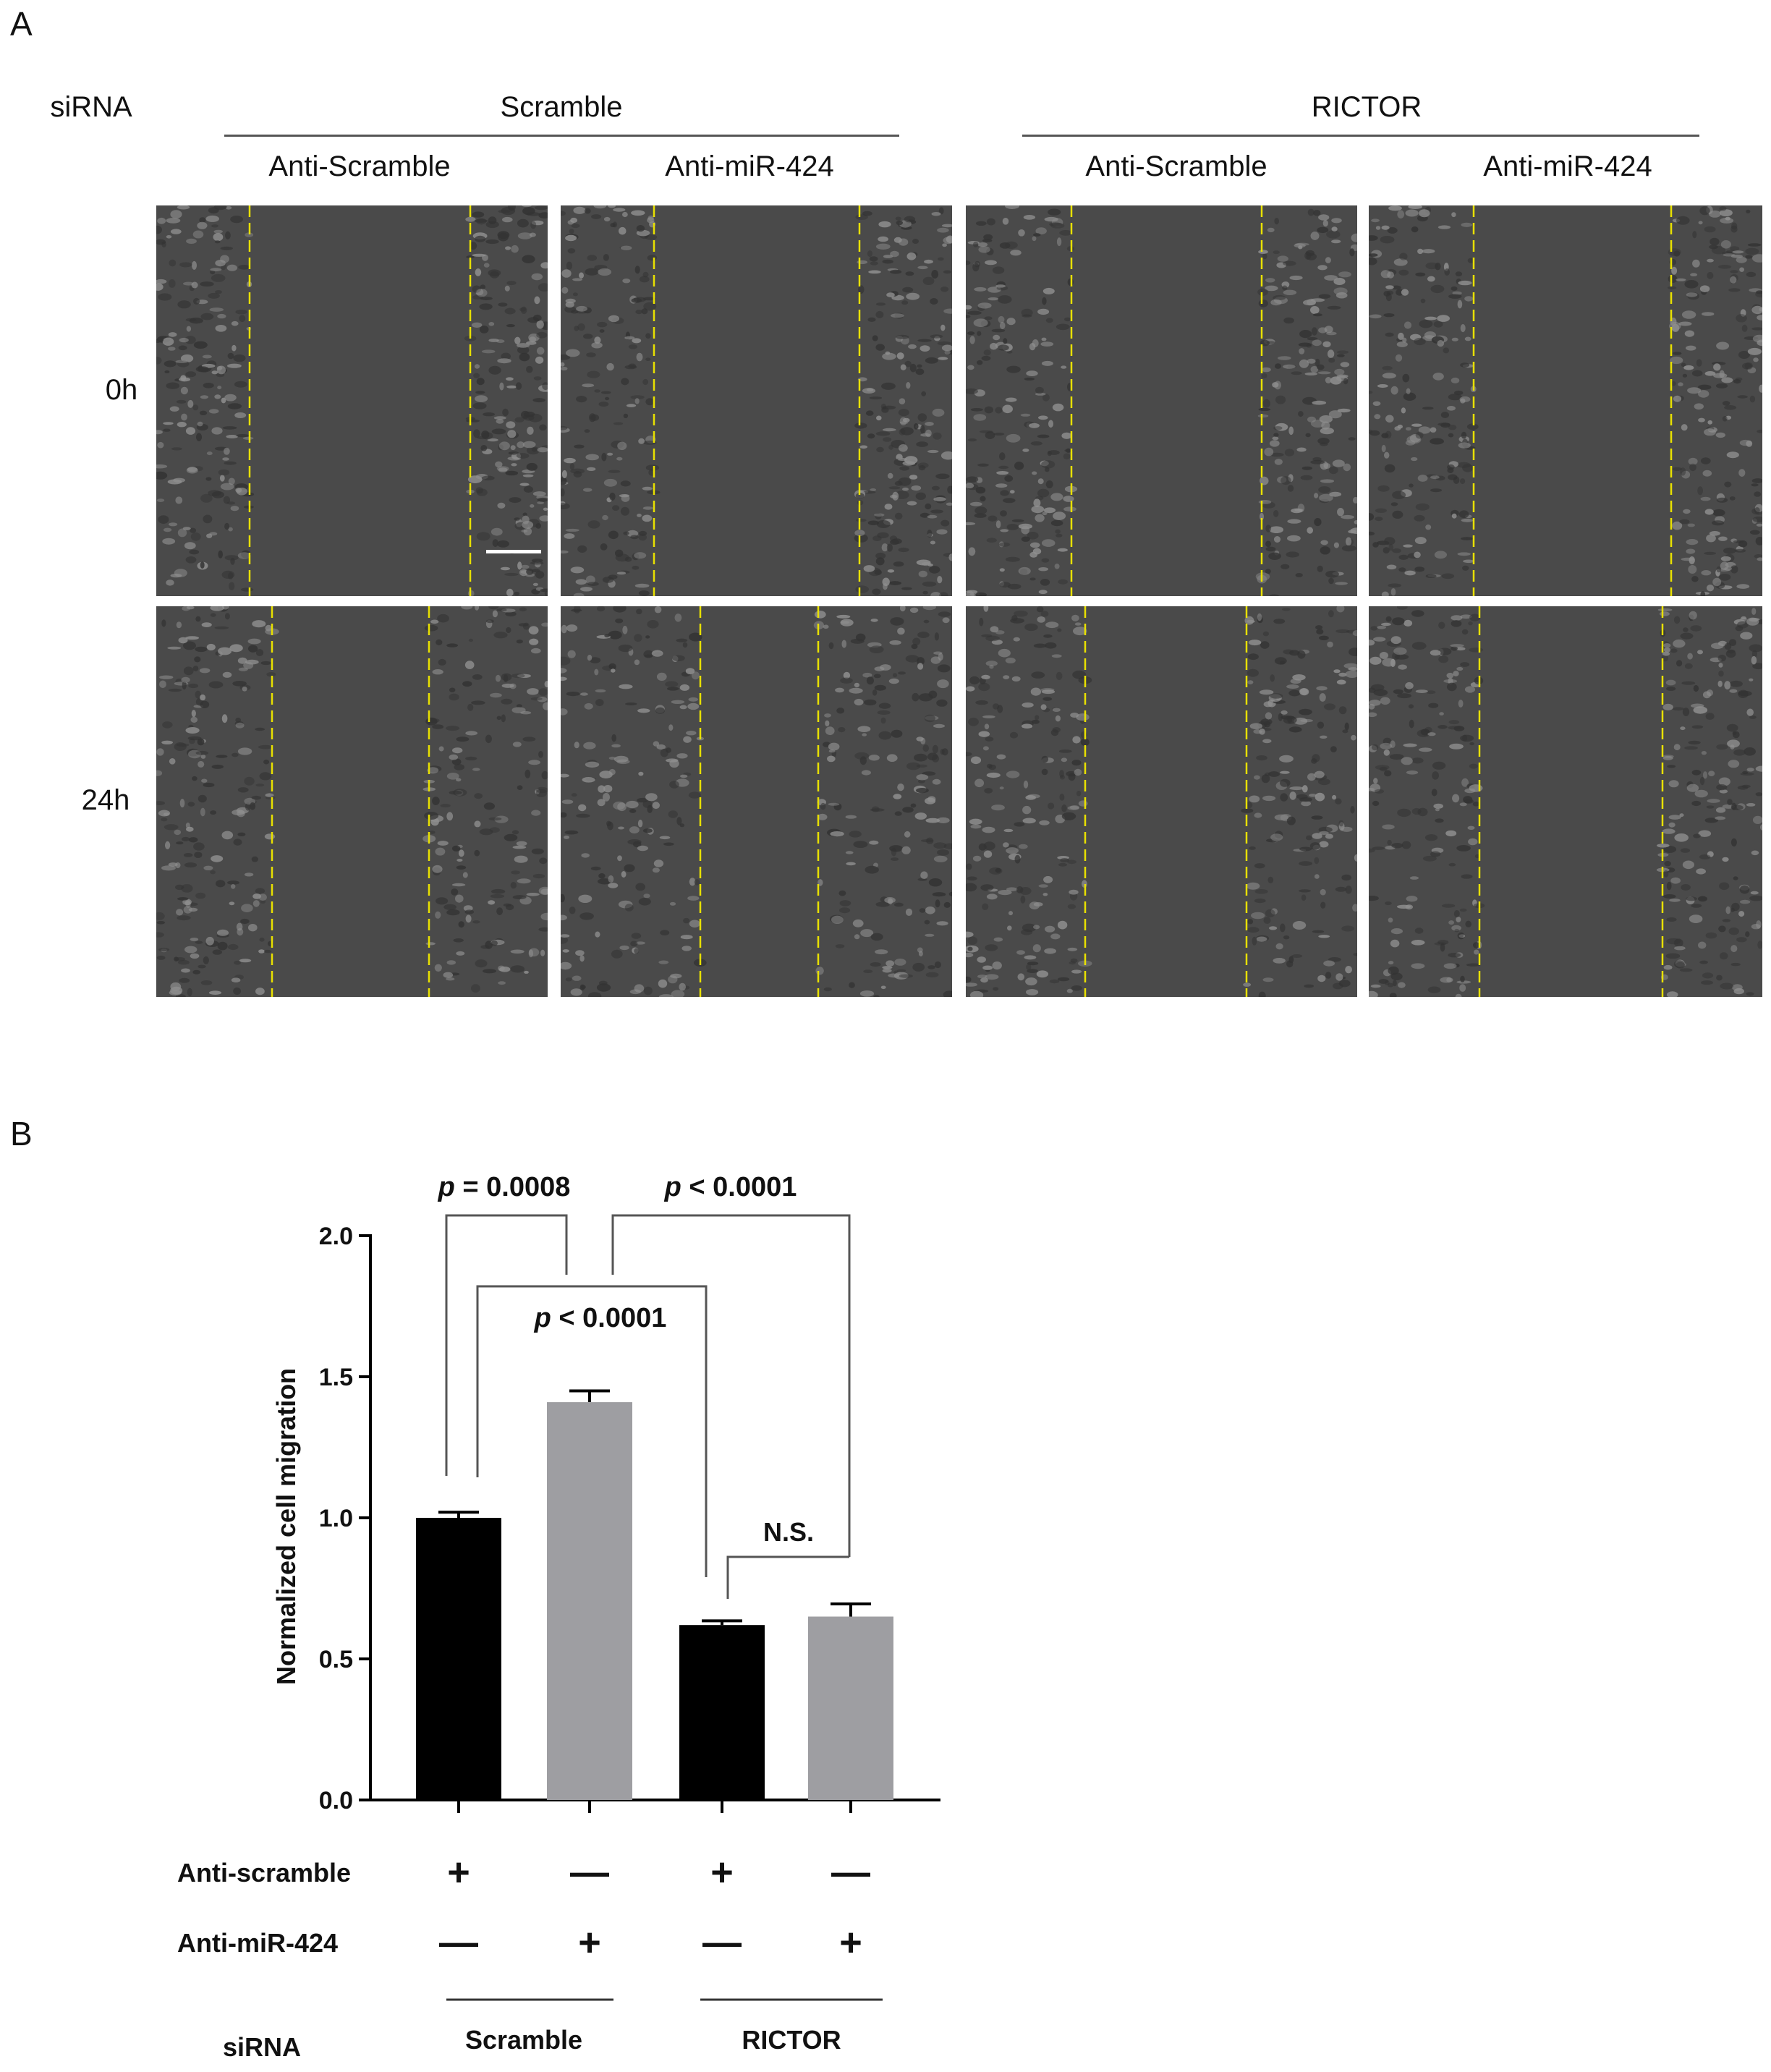 The image size is (1771, 2072). I want to click on treatment-label-anti-scramble: Anti-scramble, so click(264, 1873).